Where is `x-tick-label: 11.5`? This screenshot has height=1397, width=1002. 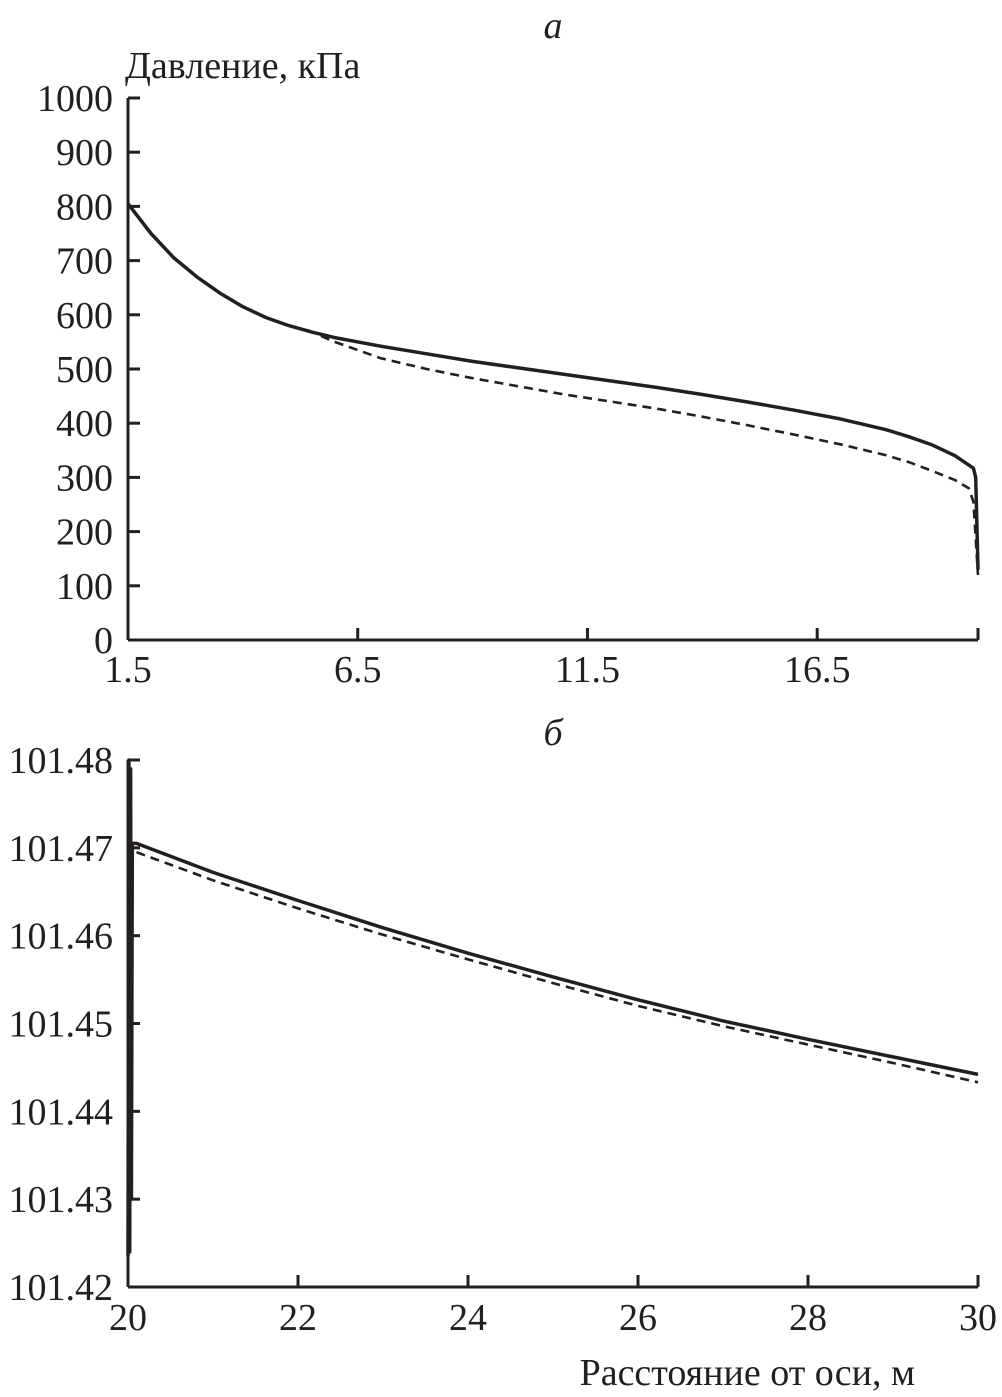 x-tick-label: 11.5 is located at coordinates (587, 670).